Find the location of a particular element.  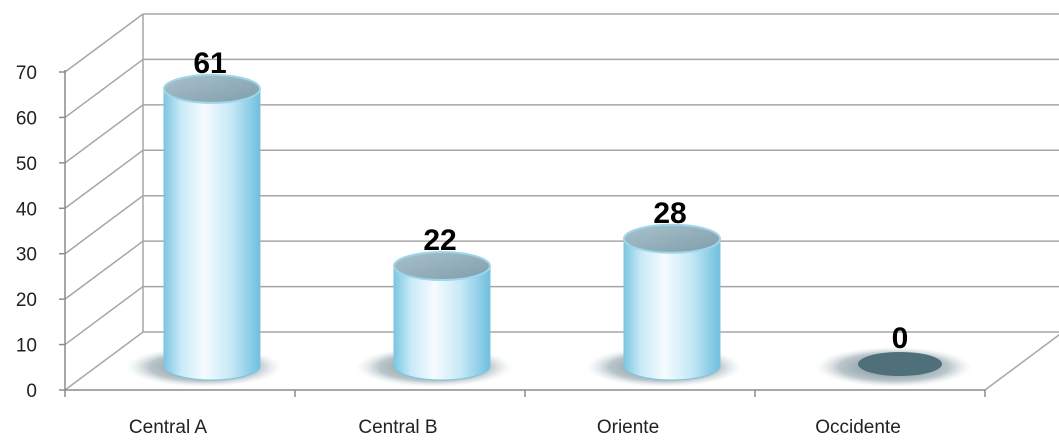

y-tick-label: 40 is located at coordinates (26, 209).